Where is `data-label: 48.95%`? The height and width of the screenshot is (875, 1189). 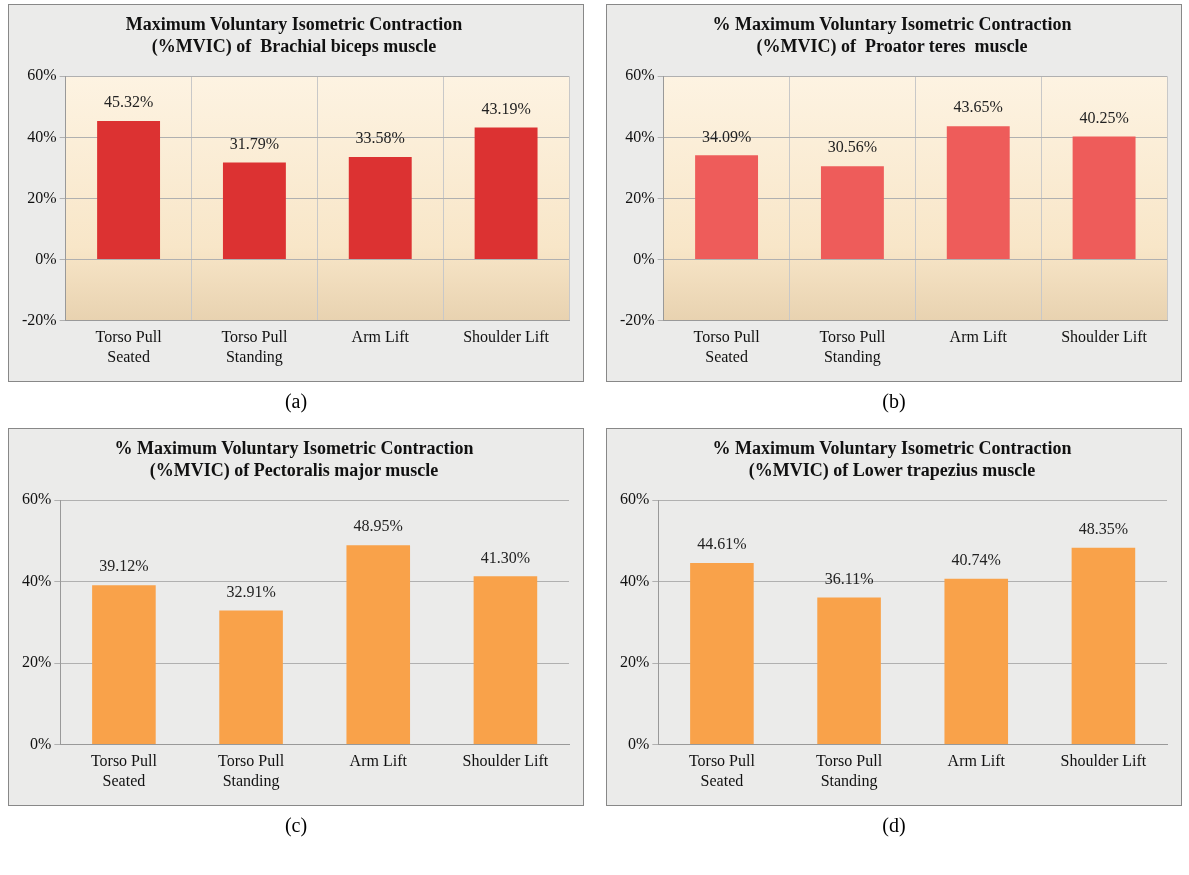 data-label: 48.95% is located at coordinates (378, 526).